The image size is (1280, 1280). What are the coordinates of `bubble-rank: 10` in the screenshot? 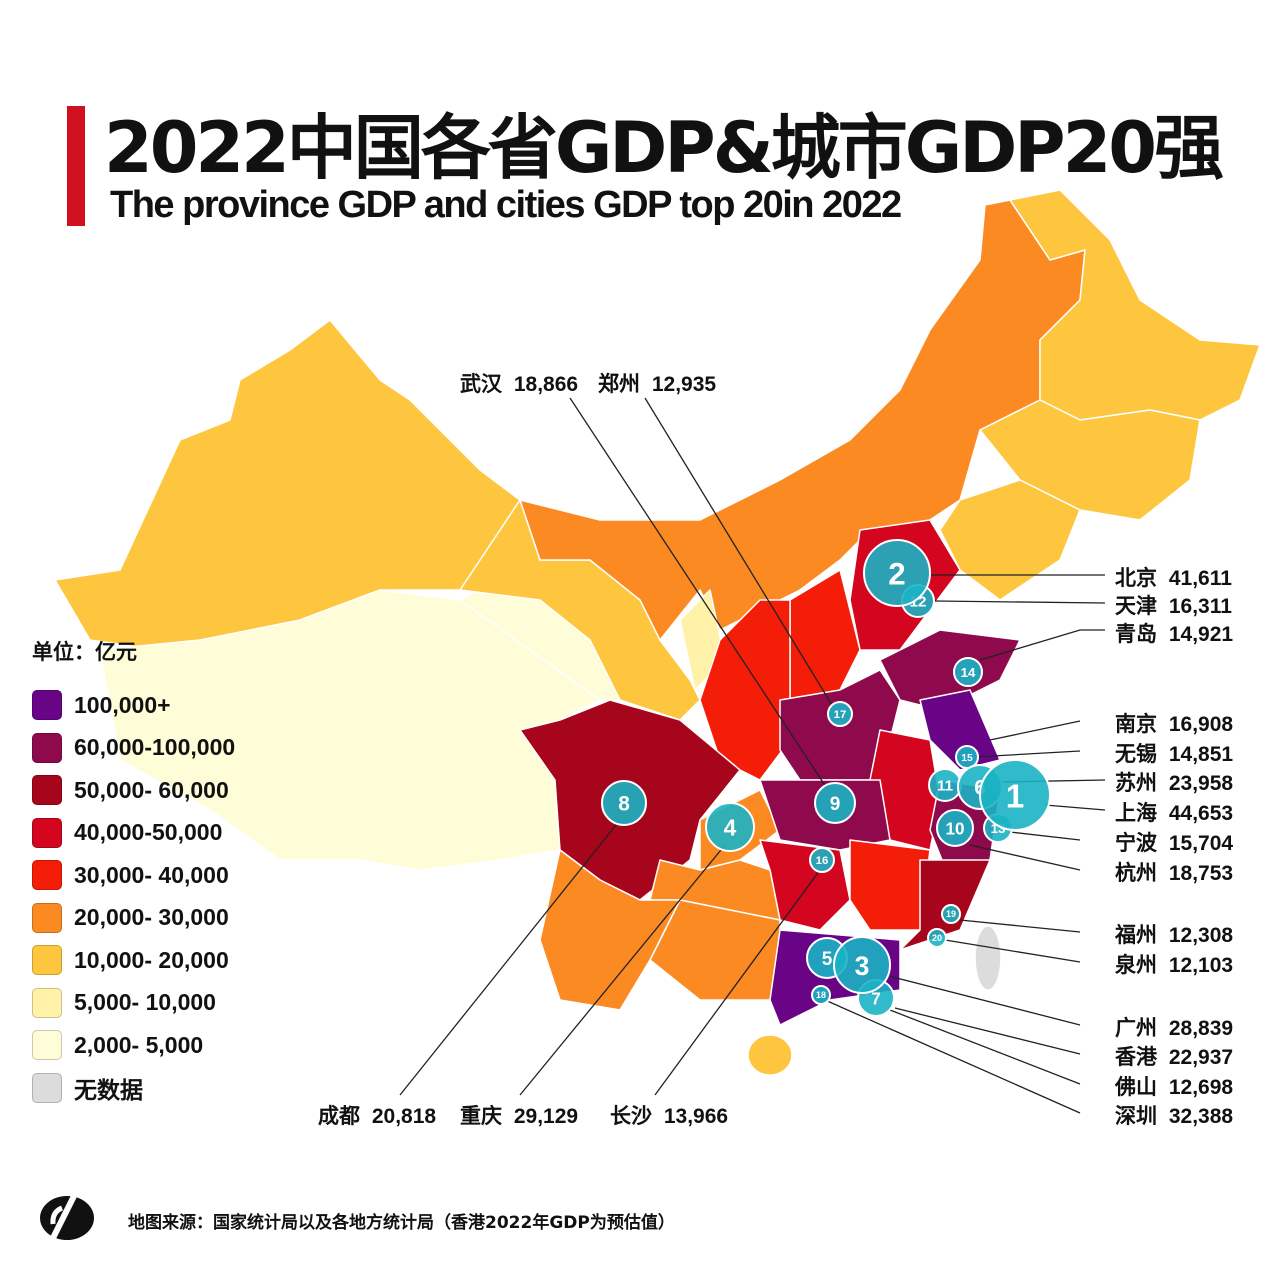 It's located at (954, 828).